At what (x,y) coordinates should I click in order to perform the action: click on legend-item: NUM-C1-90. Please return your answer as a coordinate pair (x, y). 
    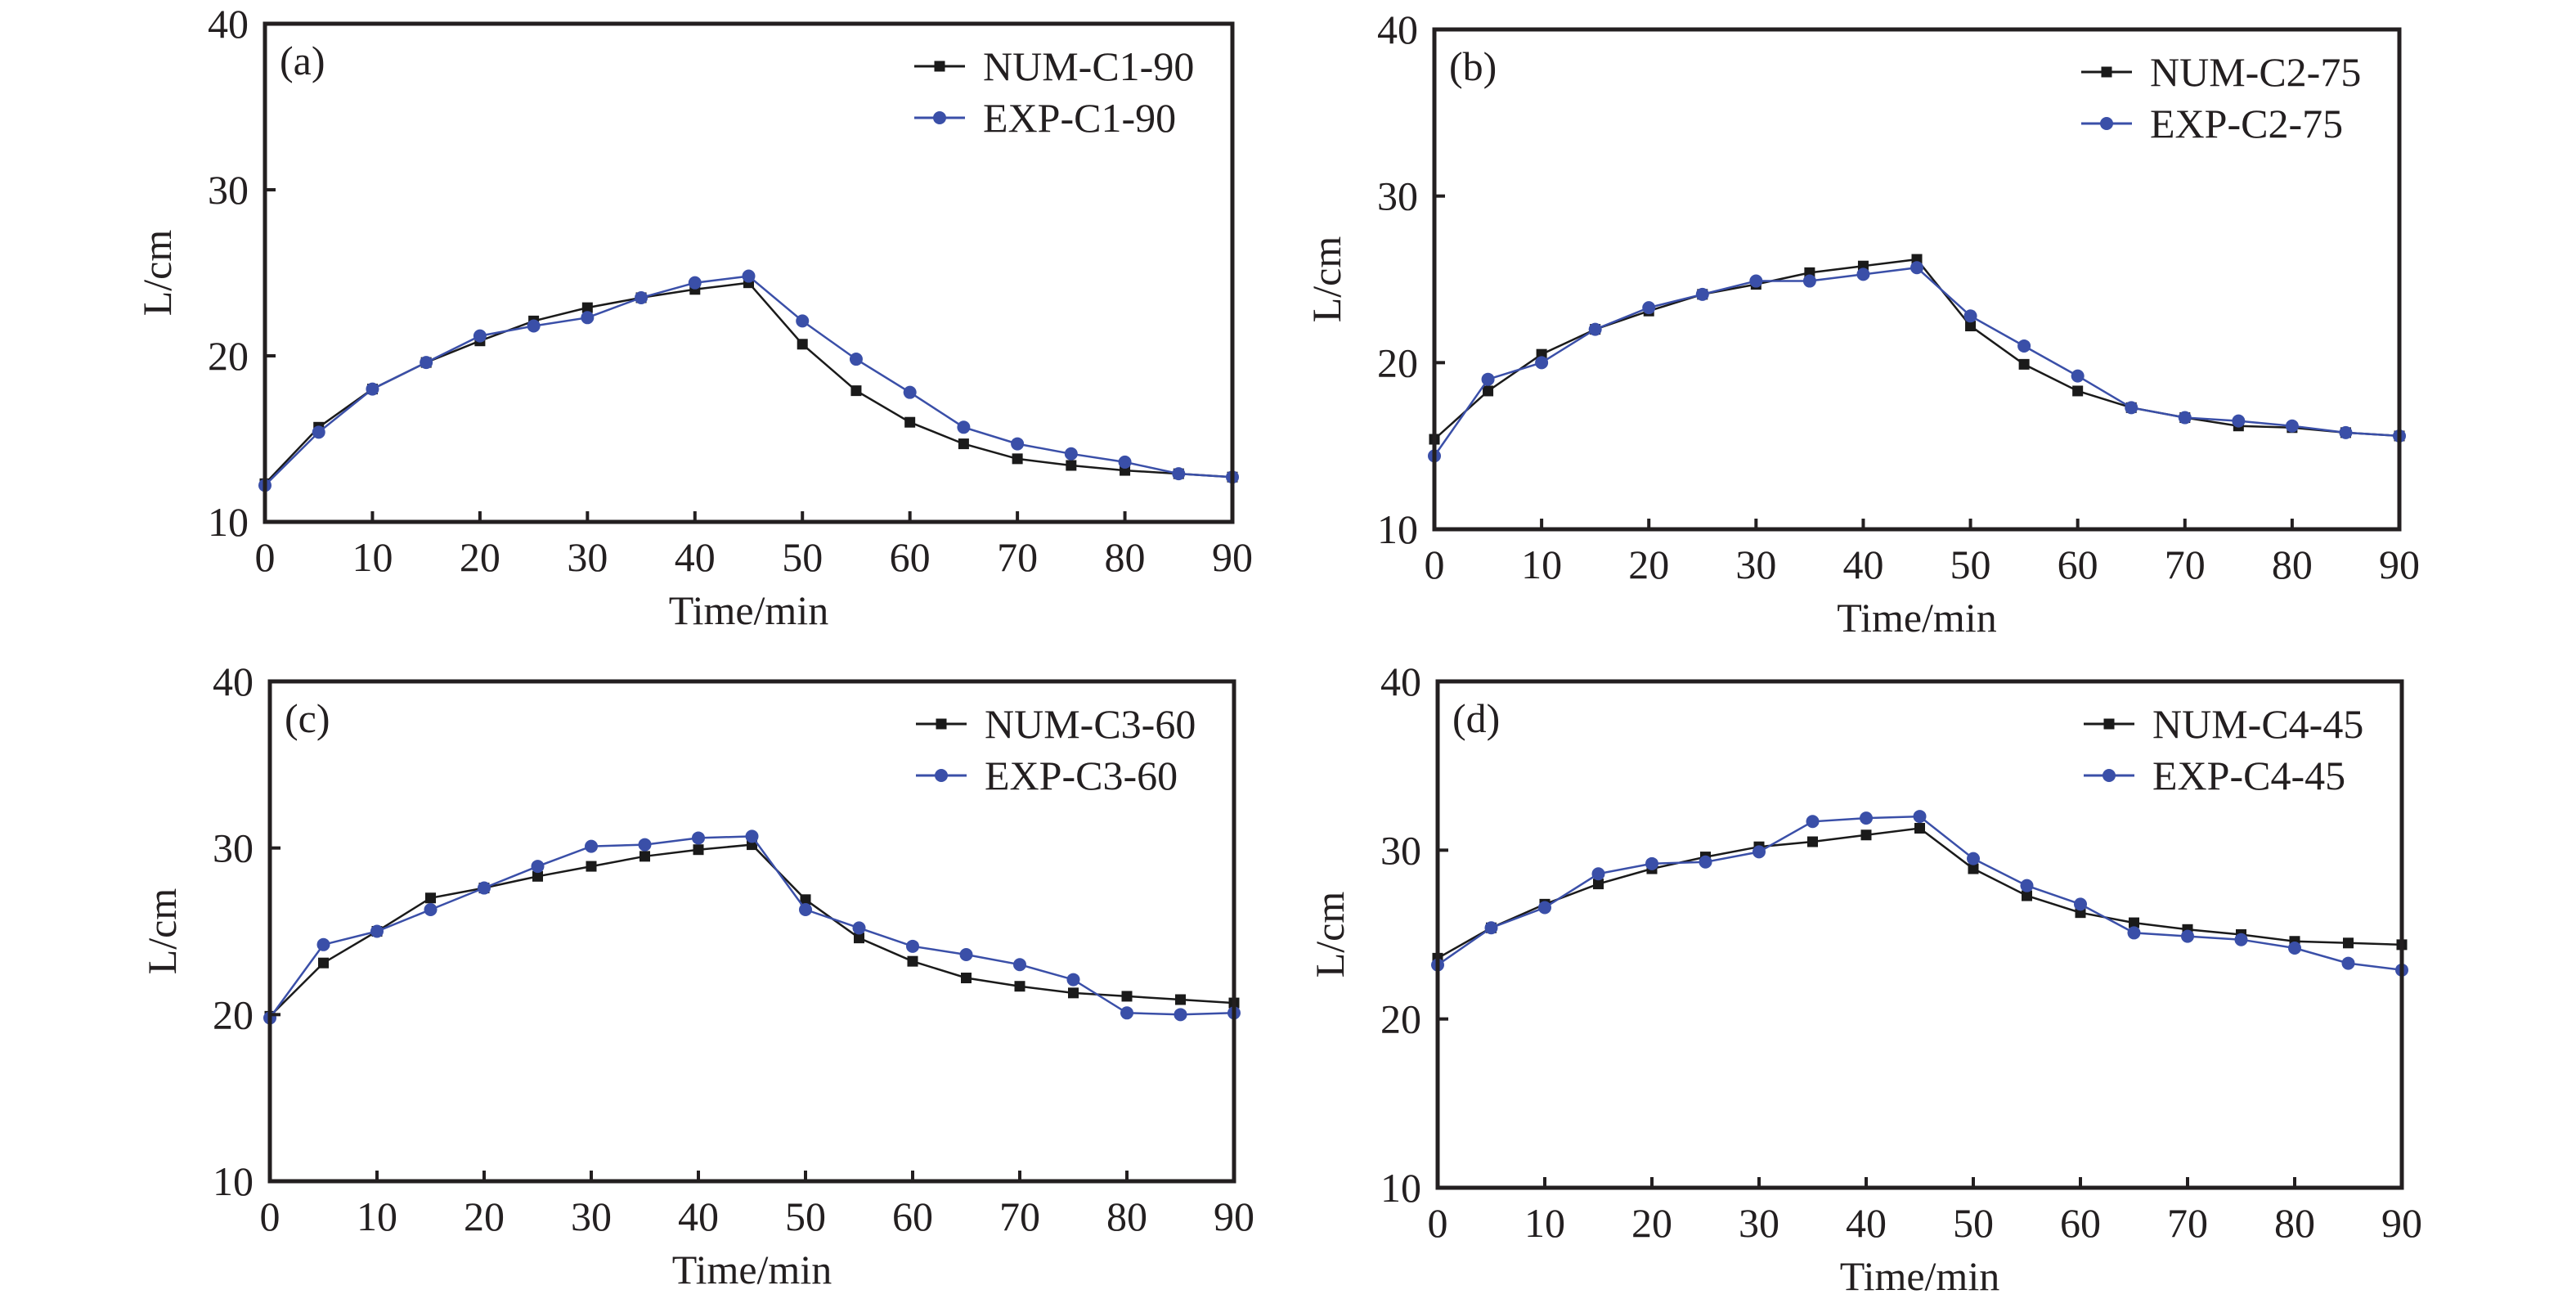
    Looking at the image, I should click on (1054, 66).